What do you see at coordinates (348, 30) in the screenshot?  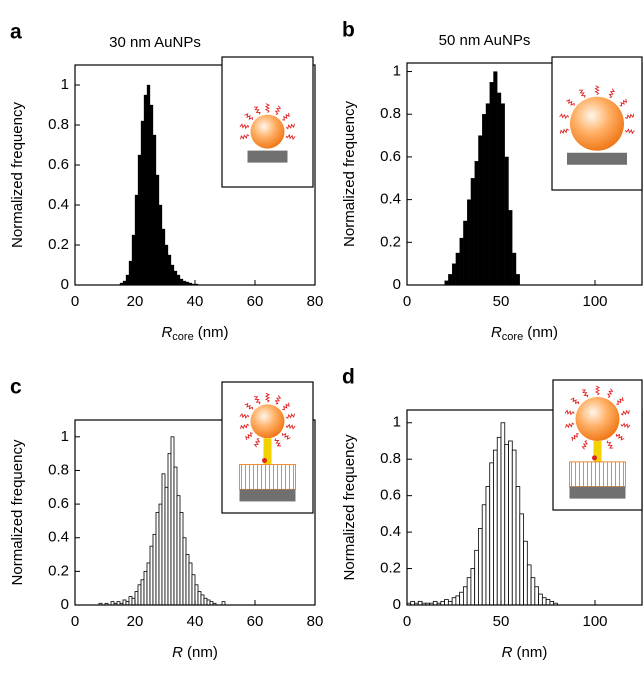 I see `panel-label: b` at bounding box center [348, 30].